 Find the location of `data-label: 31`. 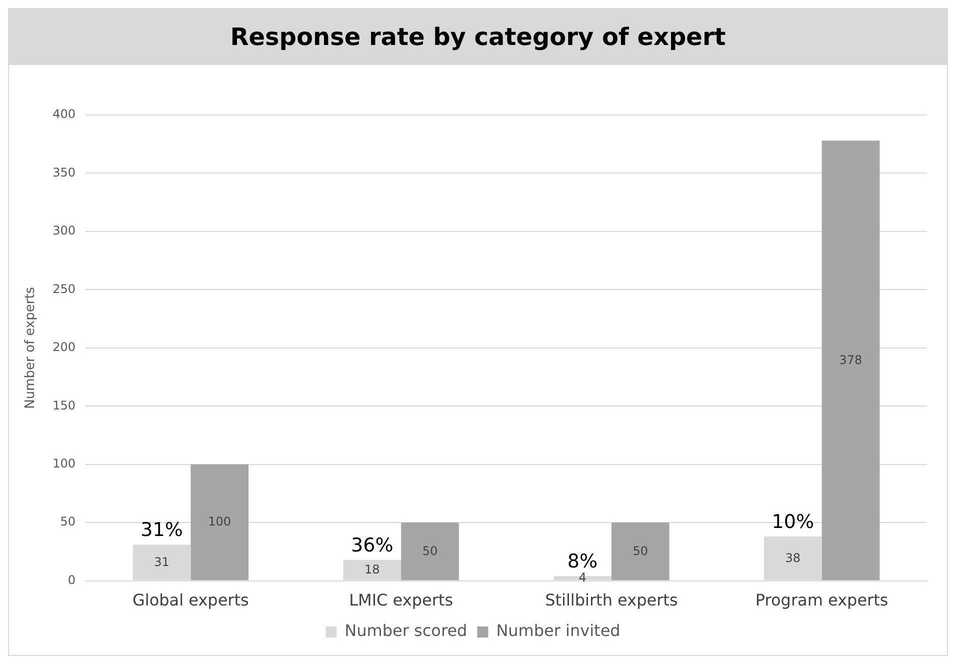

data-label: 31 is located at coordinates (162, 561).